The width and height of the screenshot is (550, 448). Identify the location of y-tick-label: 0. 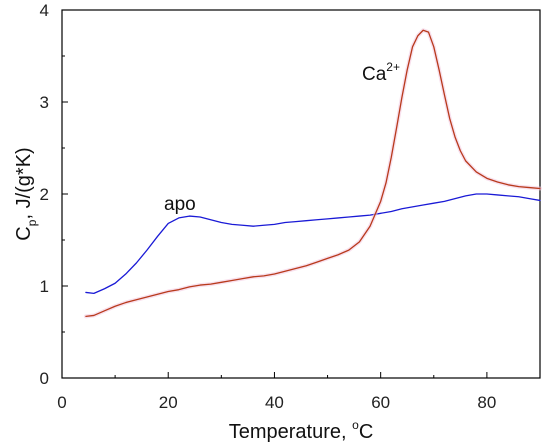
(44, 378).